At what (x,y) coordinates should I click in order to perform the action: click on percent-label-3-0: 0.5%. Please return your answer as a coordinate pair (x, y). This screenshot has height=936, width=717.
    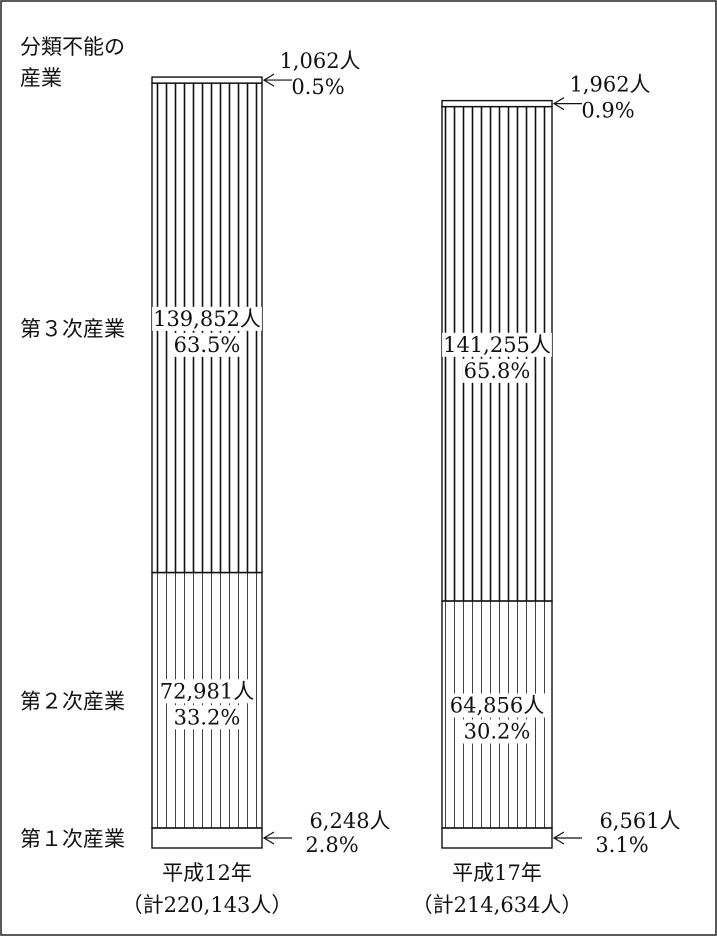
    Looking at the image, I should click on (317, 87).